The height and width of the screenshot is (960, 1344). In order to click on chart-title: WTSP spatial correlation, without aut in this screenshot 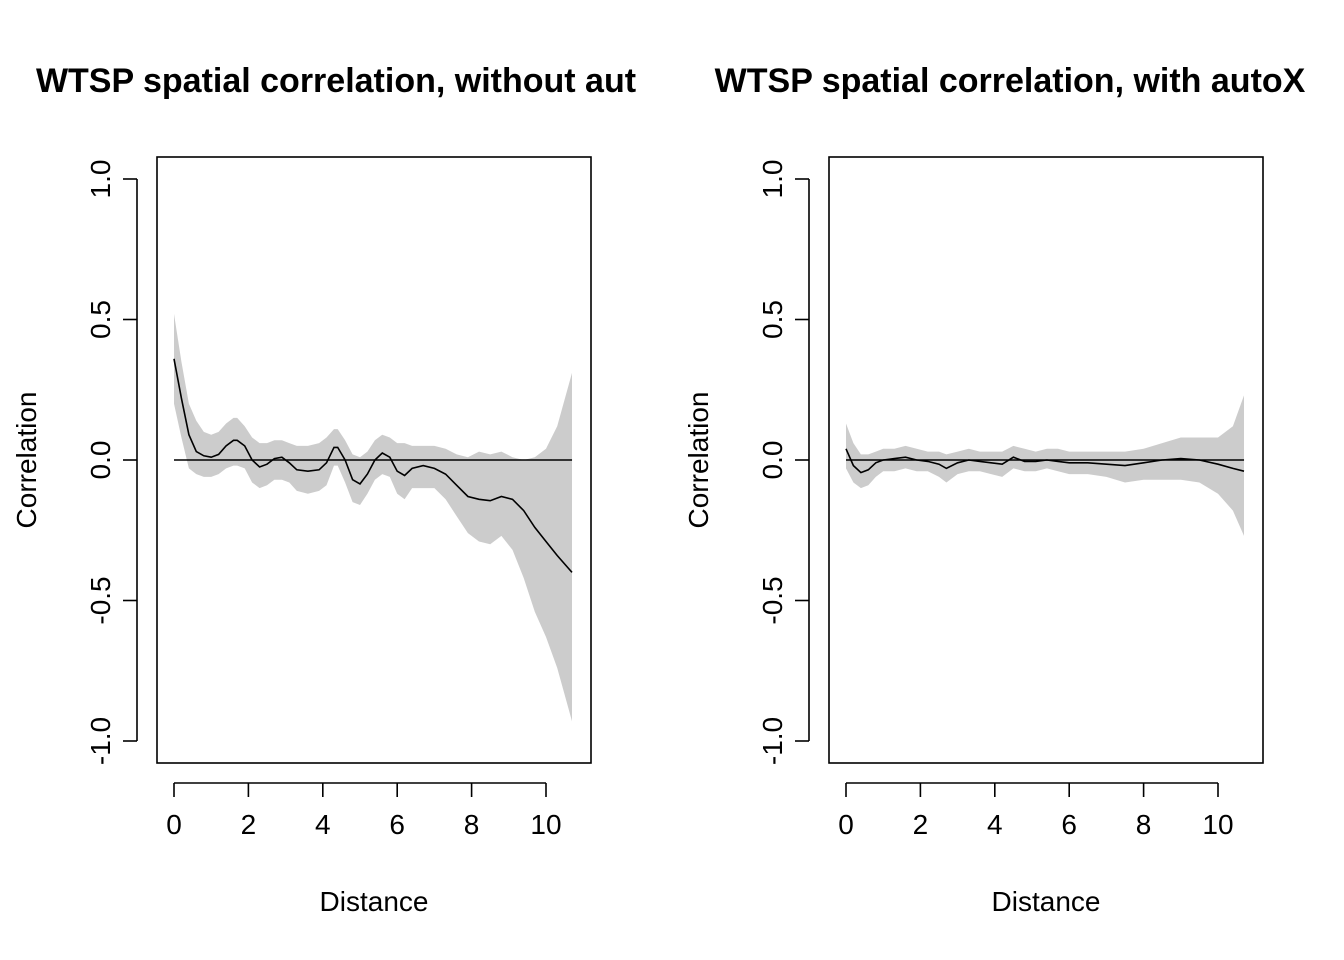, I will do `click(336, 81)`.